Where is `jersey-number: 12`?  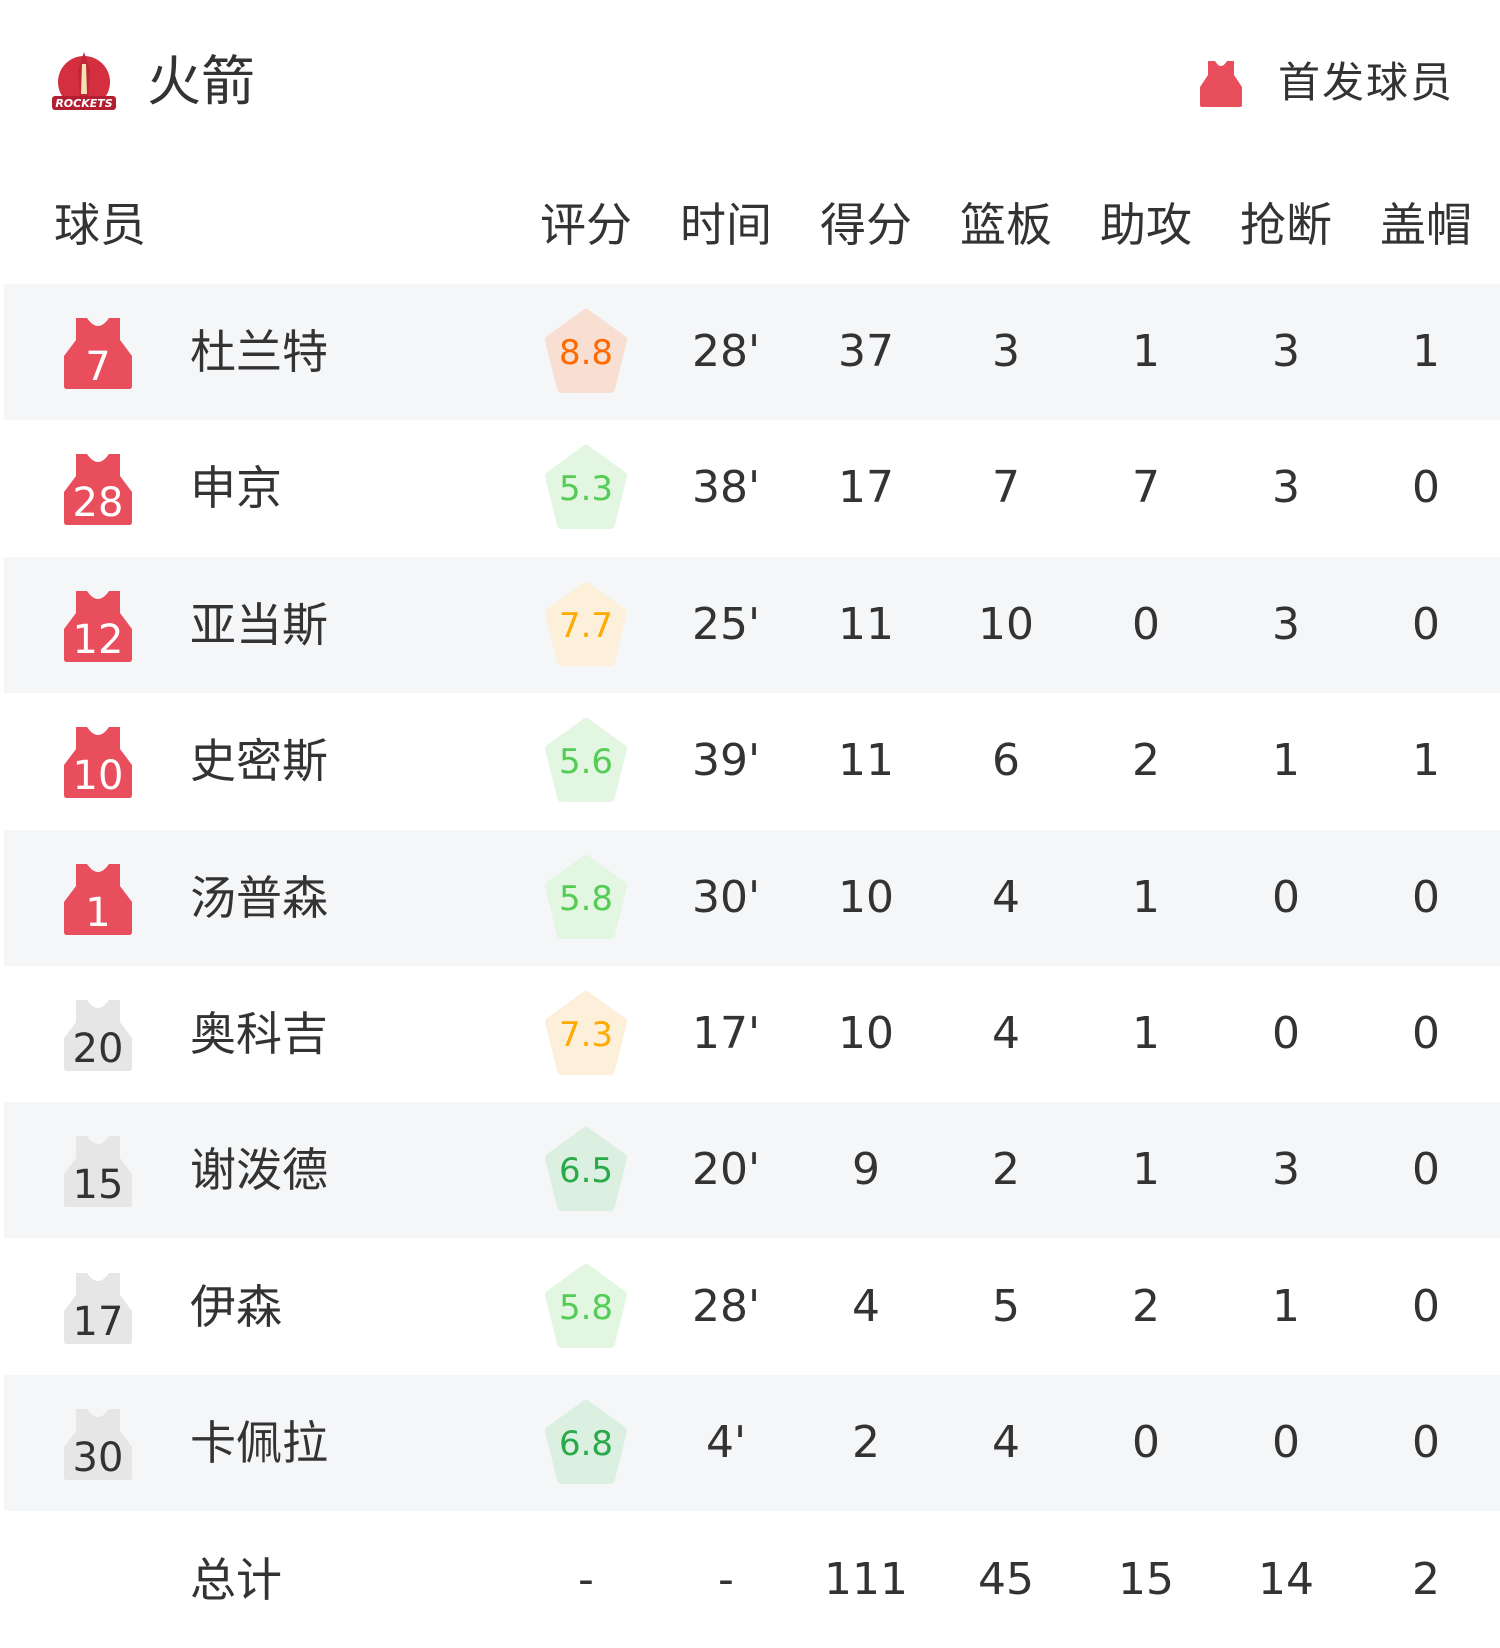
jersey-number: 12 is located at coordinates (98, 639).